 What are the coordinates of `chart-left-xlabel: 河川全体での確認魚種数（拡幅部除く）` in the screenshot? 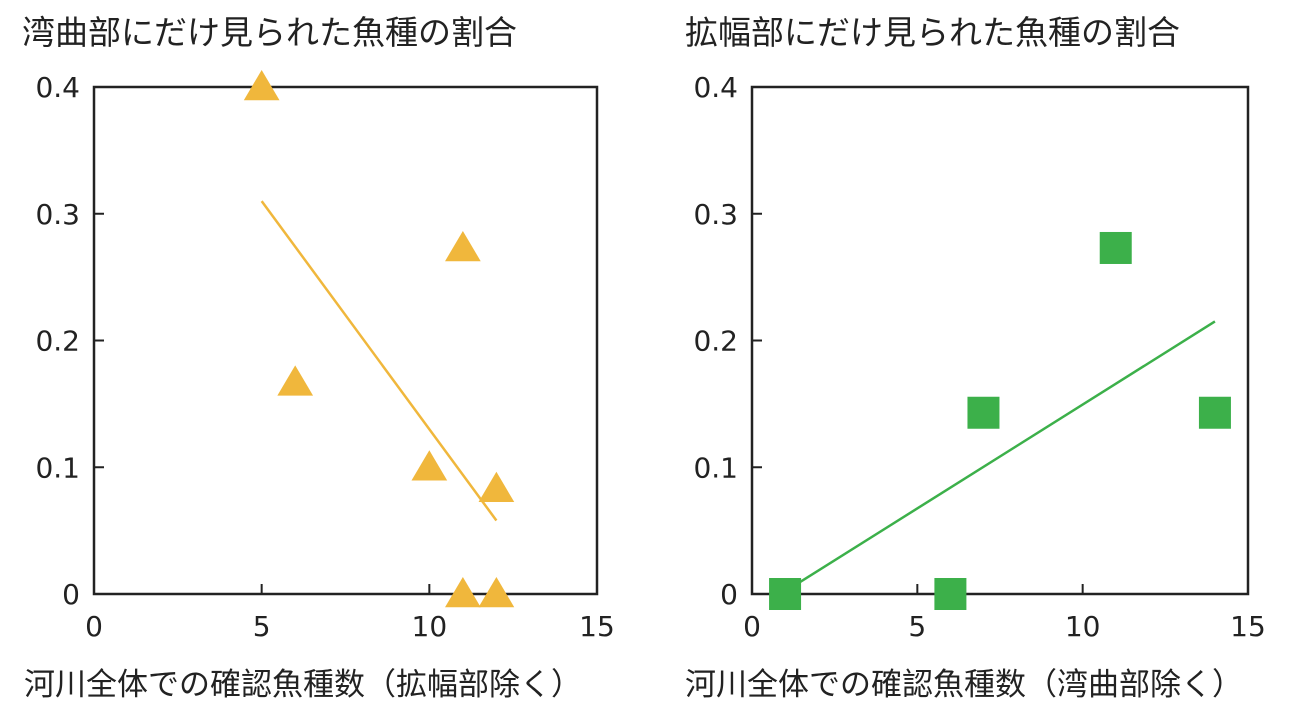 It's located at (303, 685).